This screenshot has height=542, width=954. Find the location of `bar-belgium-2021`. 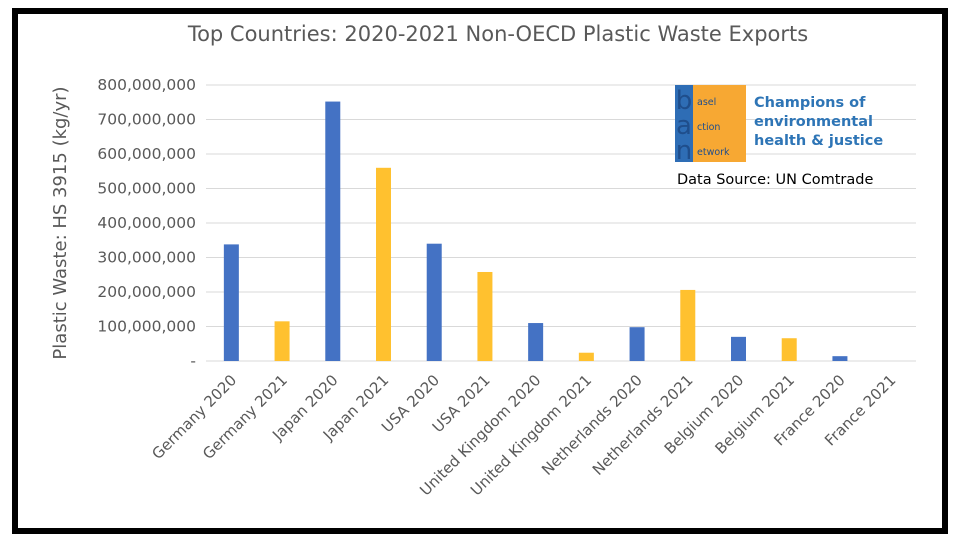

bar-belgium-2021 is located at coordinates (789, 349).